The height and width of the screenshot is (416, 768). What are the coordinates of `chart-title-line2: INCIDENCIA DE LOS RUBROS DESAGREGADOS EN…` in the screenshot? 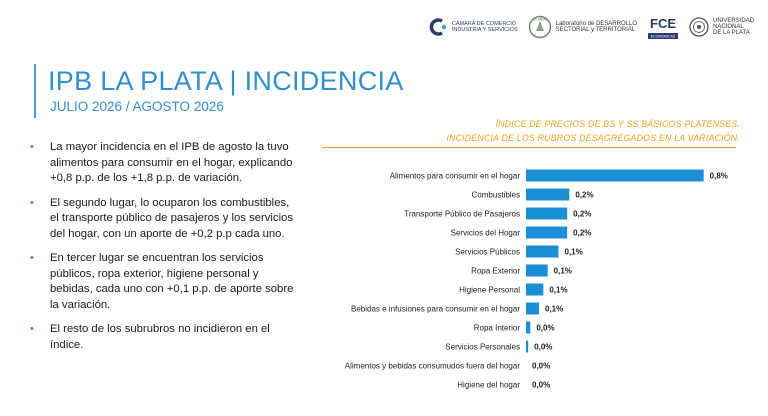 It's located at (593, 138).